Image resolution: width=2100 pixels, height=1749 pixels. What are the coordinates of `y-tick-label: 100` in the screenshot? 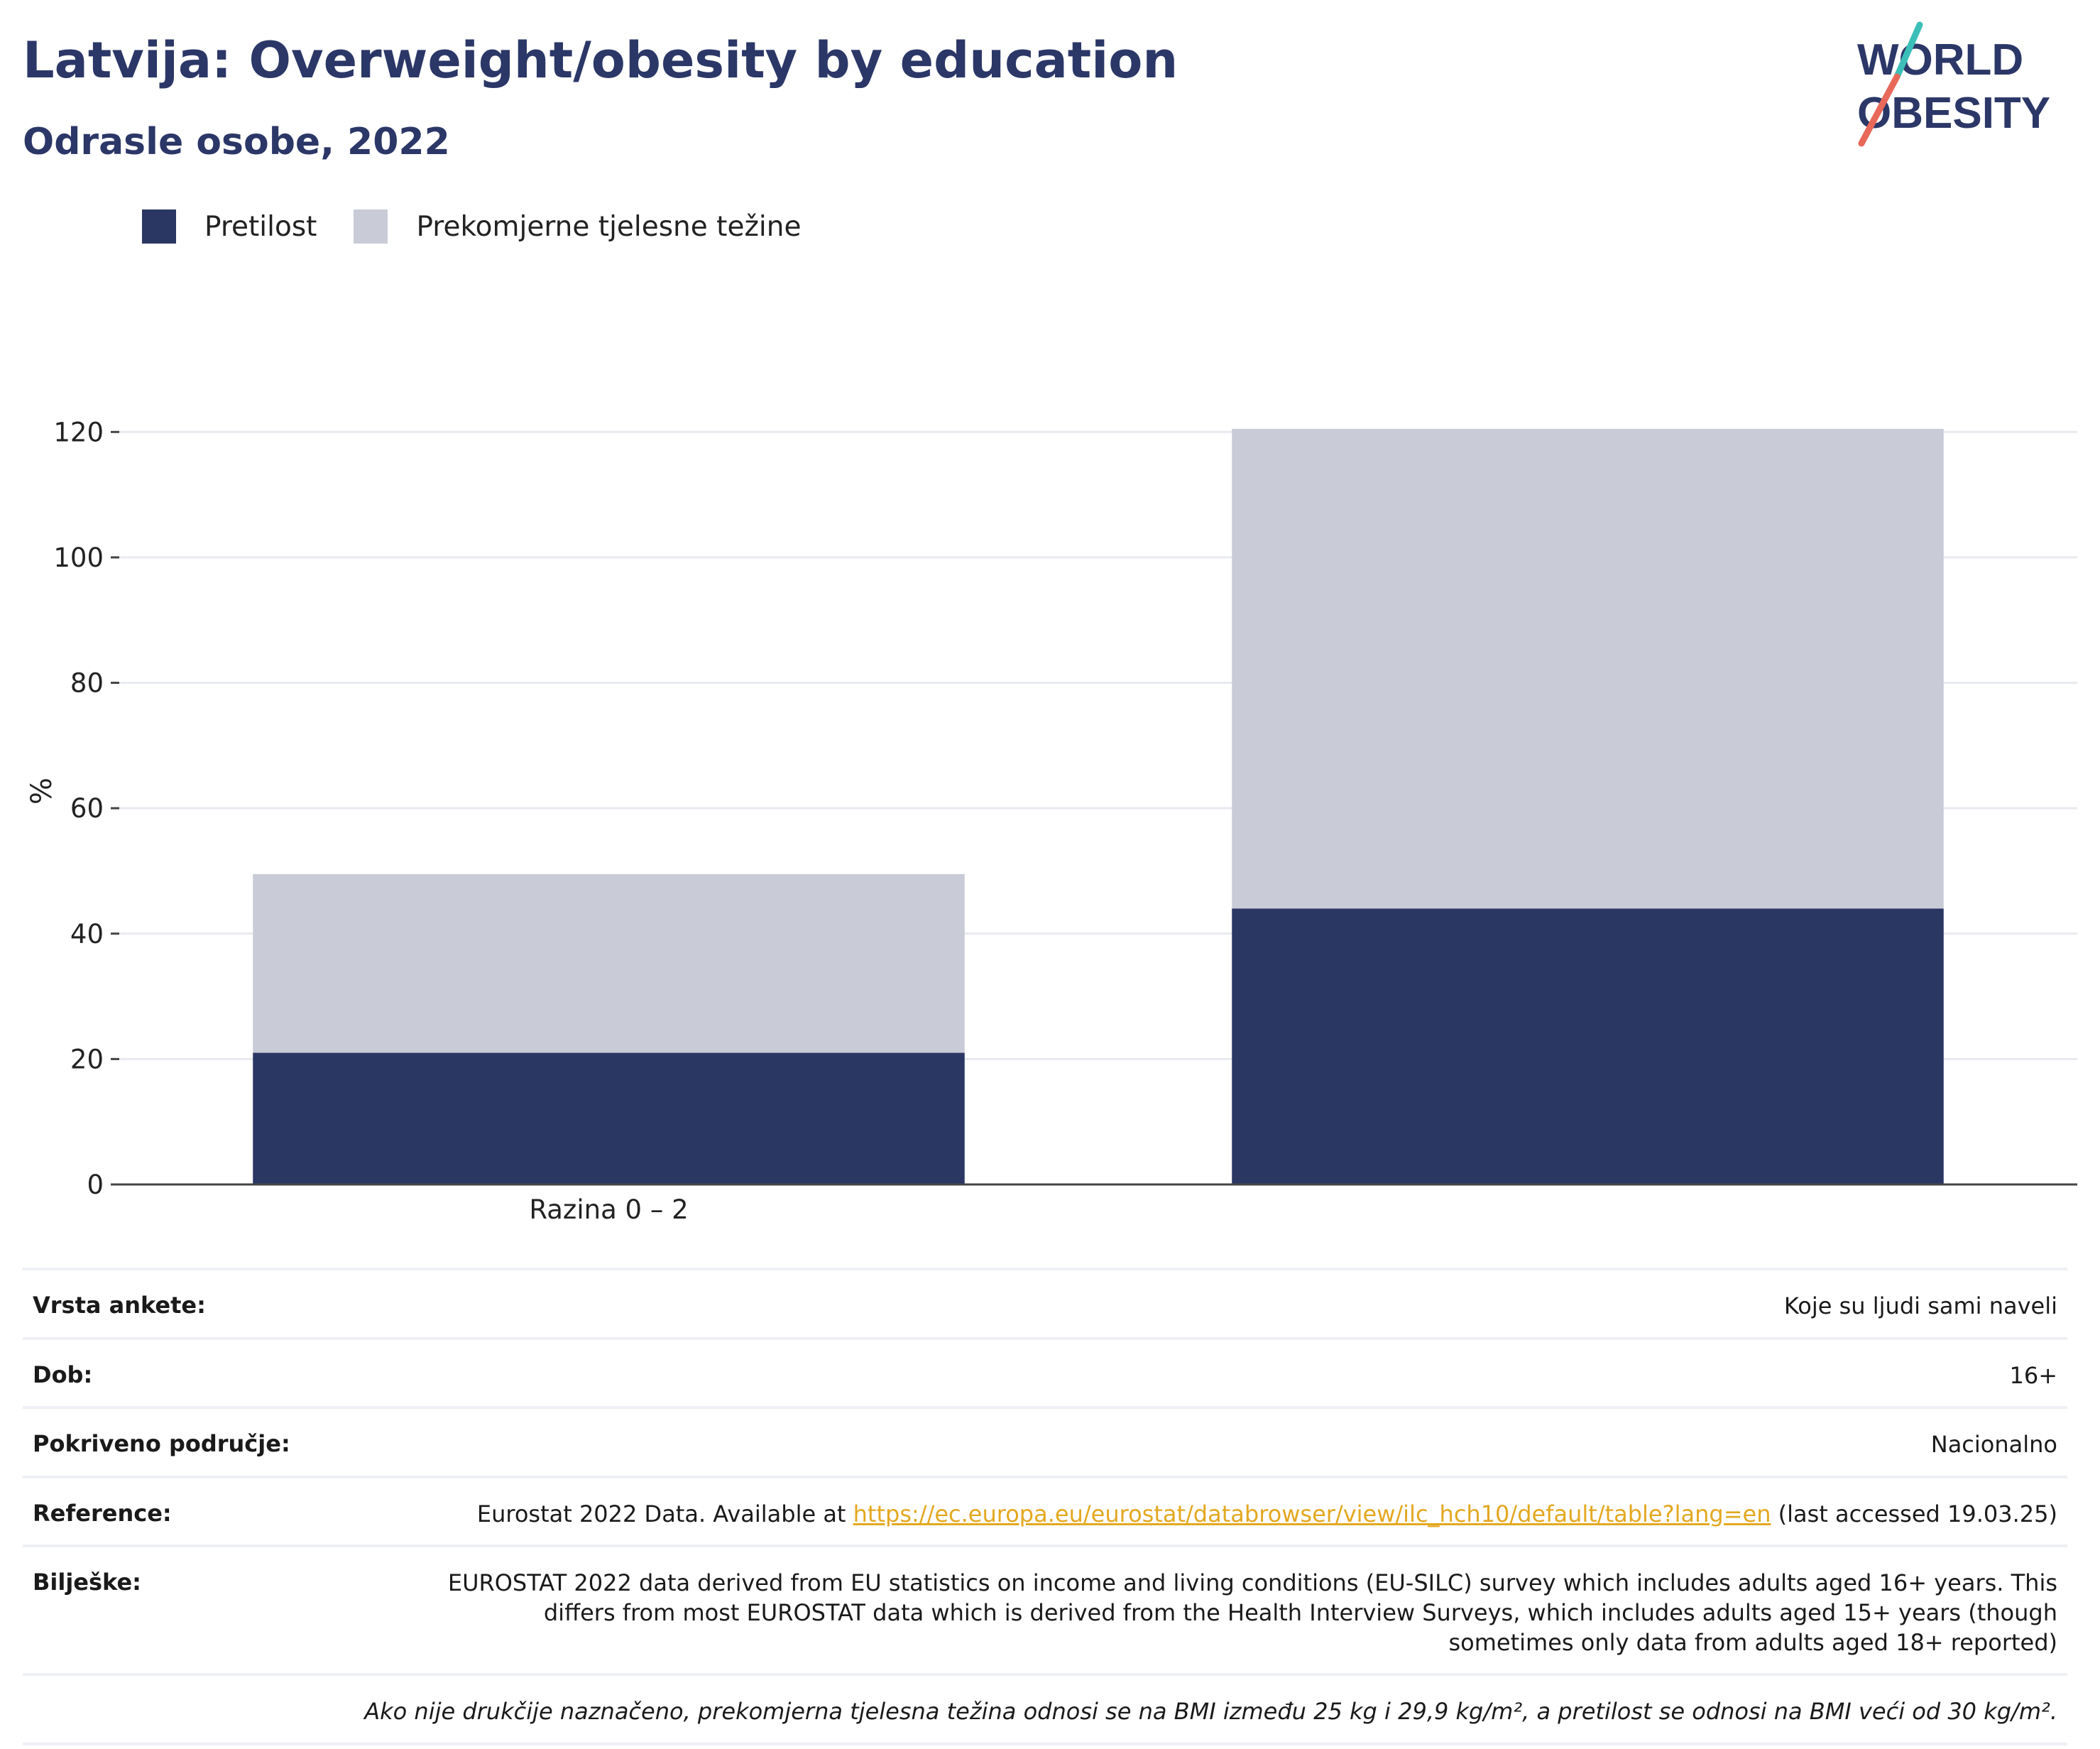 It's located at (78, 558).